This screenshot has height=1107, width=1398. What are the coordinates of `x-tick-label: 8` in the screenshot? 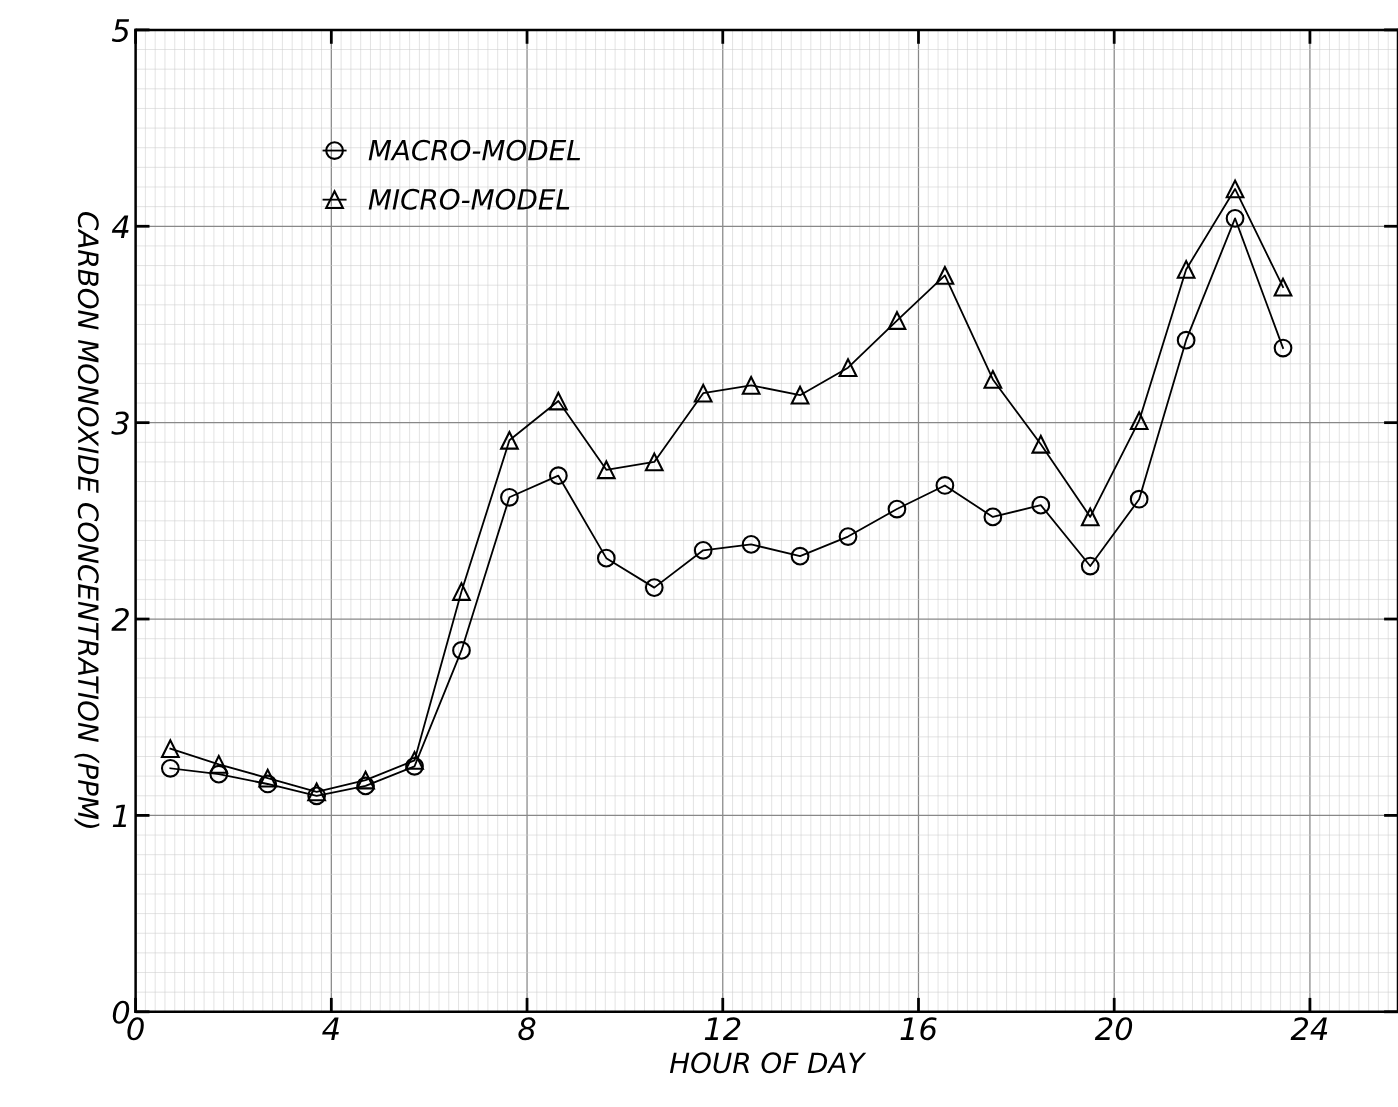 It's located at (527, 1029).